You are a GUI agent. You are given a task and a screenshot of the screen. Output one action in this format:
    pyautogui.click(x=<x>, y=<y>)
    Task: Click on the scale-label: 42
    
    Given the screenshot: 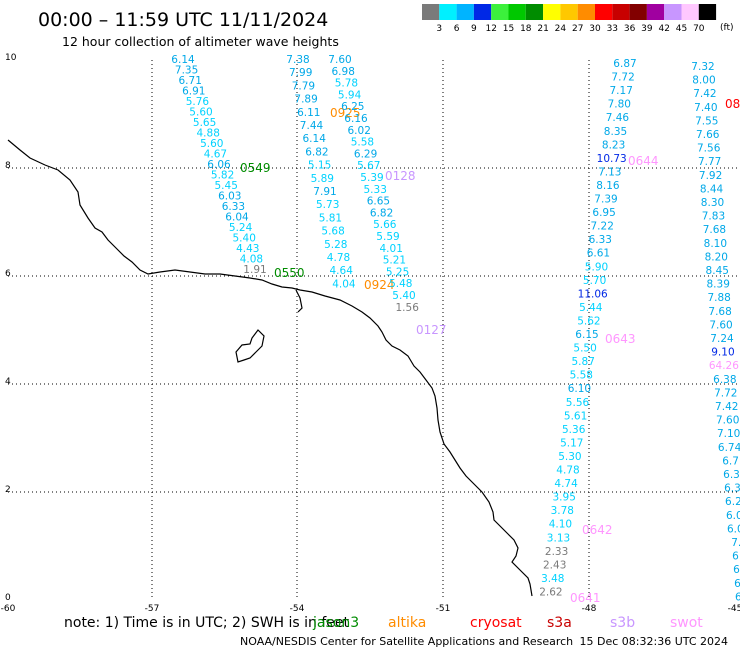 What is the action you would take?
    pyautogui.click(x=663, y=29)
    